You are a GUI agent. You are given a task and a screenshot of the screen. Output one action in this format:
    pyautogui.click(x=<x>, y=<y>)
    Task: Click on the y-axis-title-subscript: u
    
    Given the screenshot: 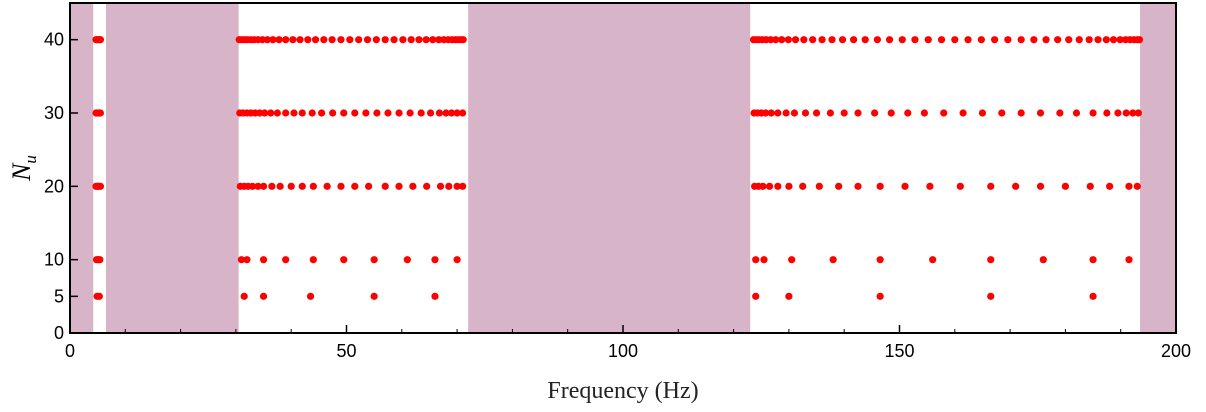 What is the action you would take?
    pyautogui.click(x=30, y=159)
    